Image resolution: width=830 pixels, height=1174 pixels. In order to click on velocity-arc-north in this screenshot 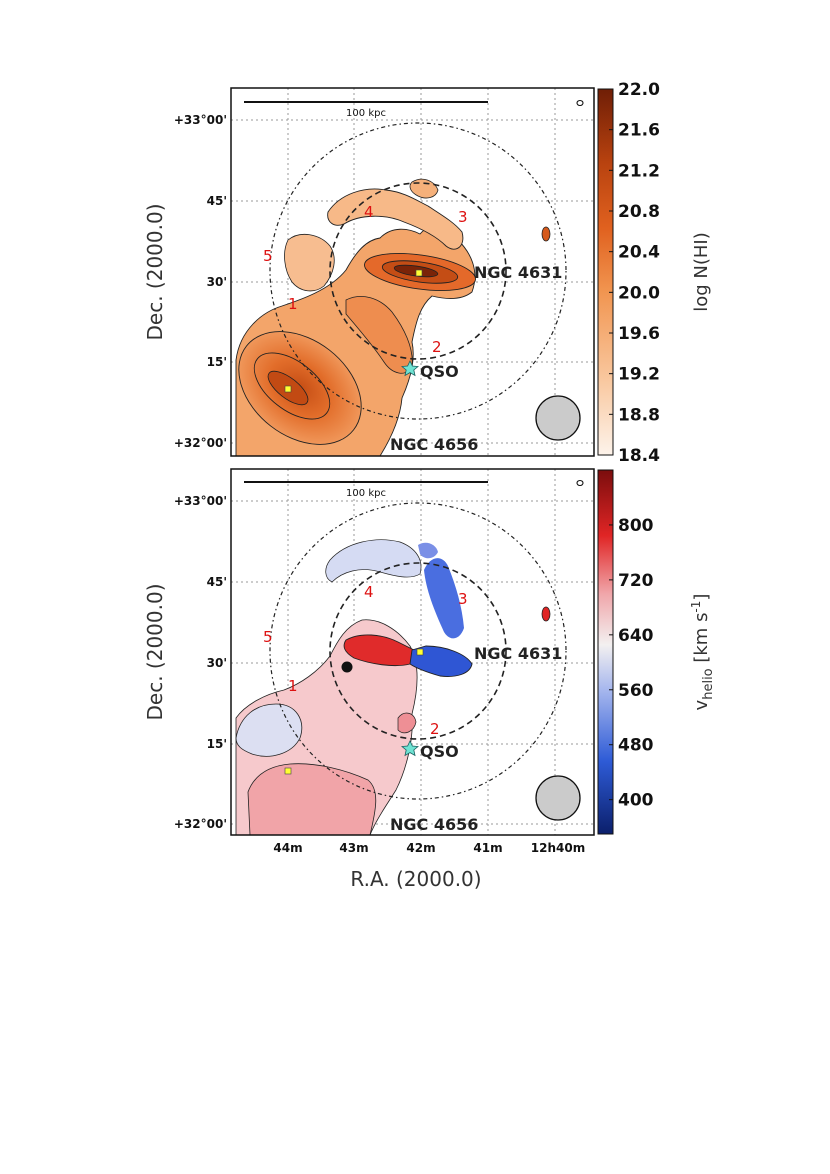, I will do `click(373, 561)`.